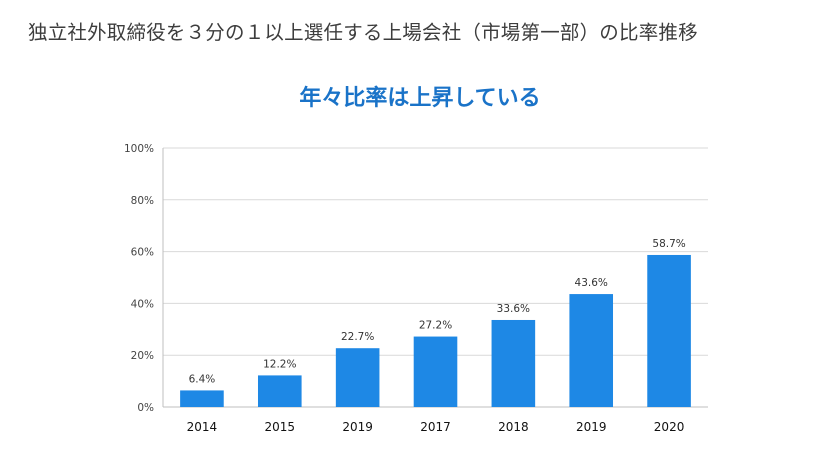  I want to click on data-label: 22.7%, so click(357, 337).